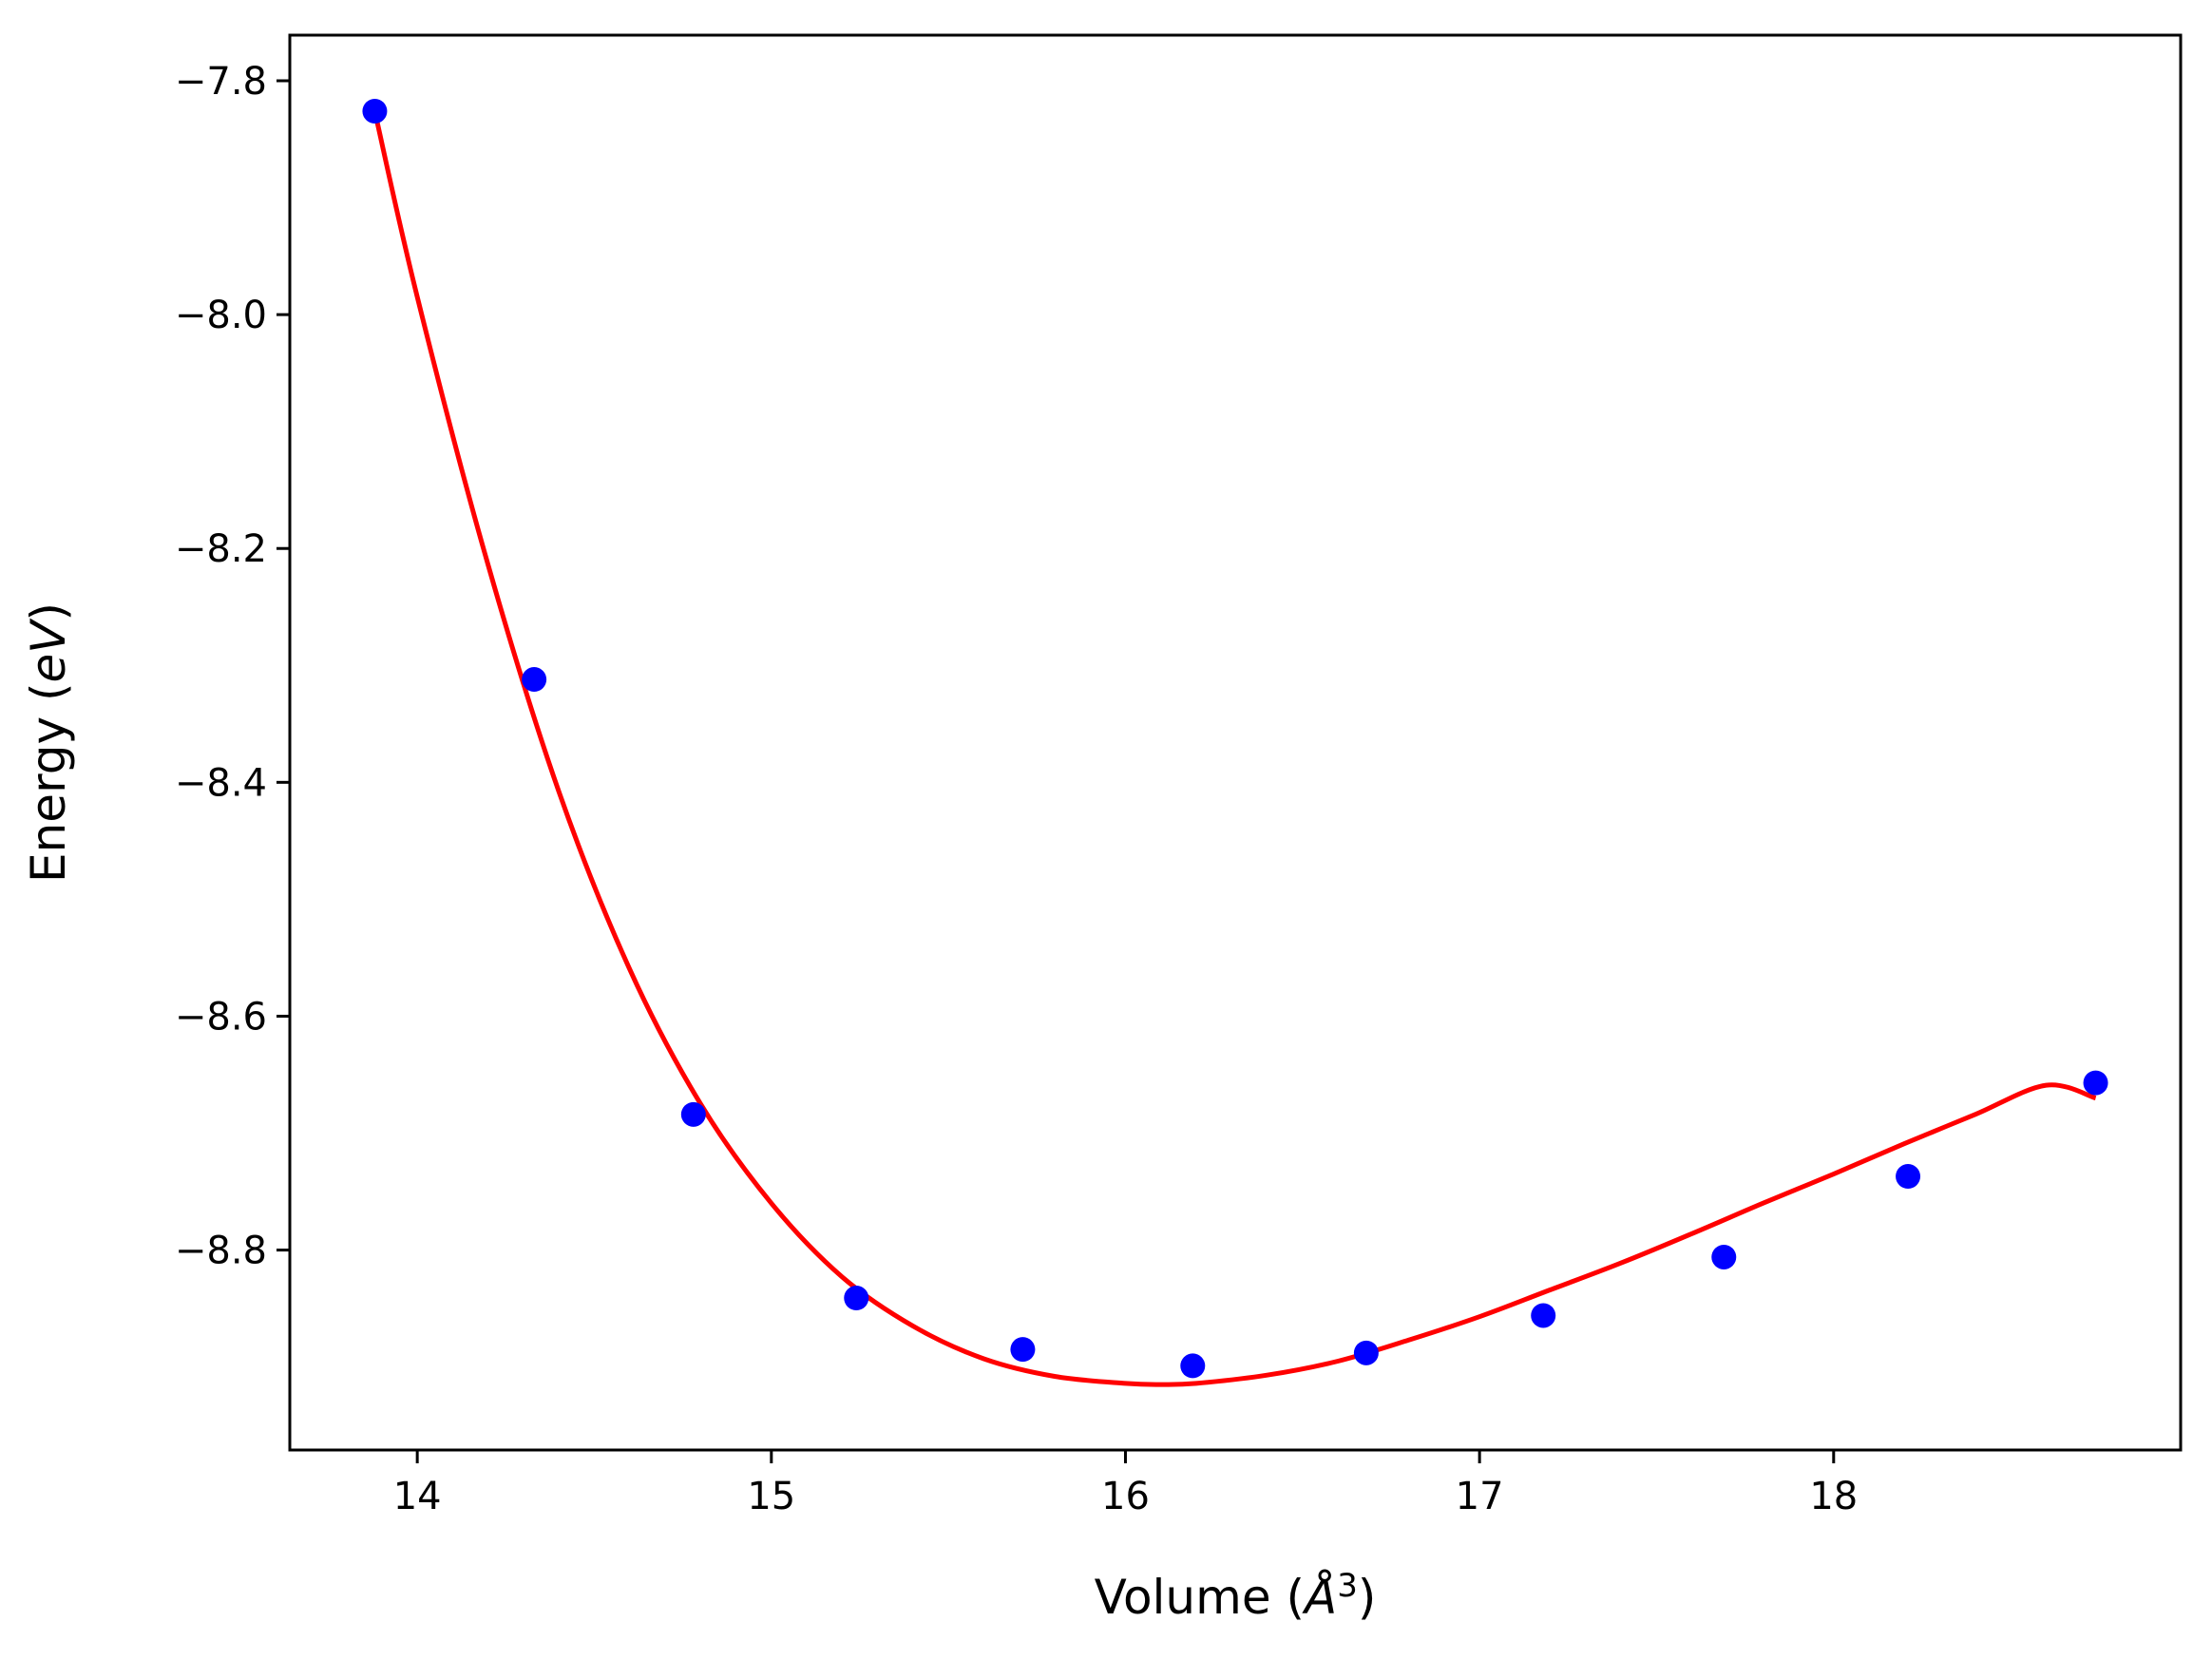  I want to click on y-axis-label-prefix: Energy (, so click(49, 783).